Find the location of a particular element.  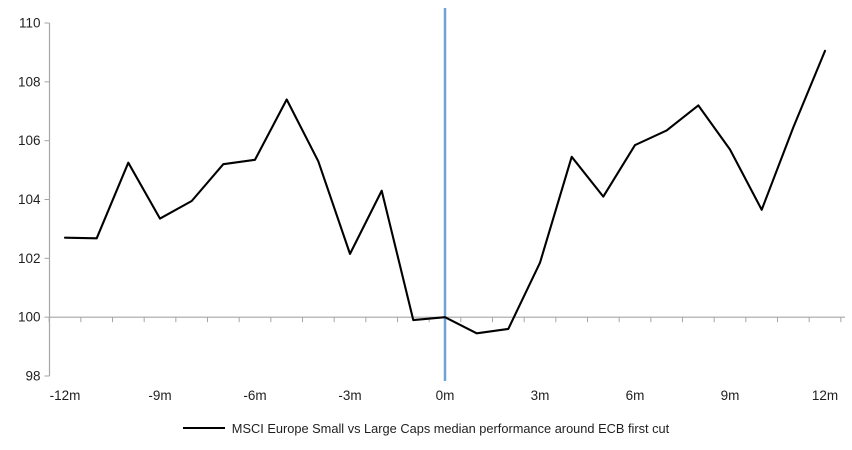

x-tick-label: -9m is located at coordinates (159, 395).